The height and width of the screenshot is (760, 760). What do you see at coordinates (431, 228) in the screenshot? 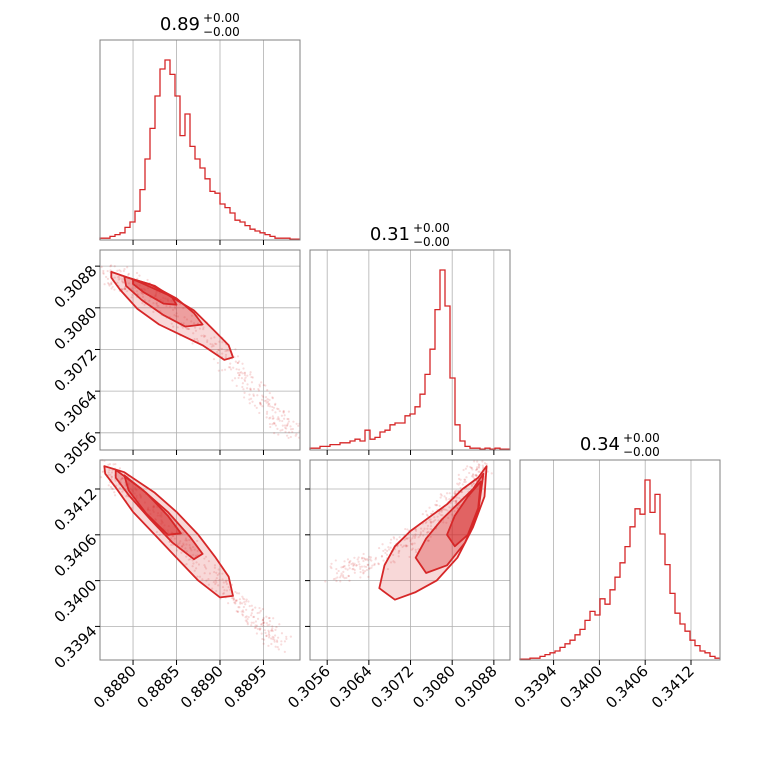
I see `title-param-1-plus: +0.00` at bounding box center [431, 228].